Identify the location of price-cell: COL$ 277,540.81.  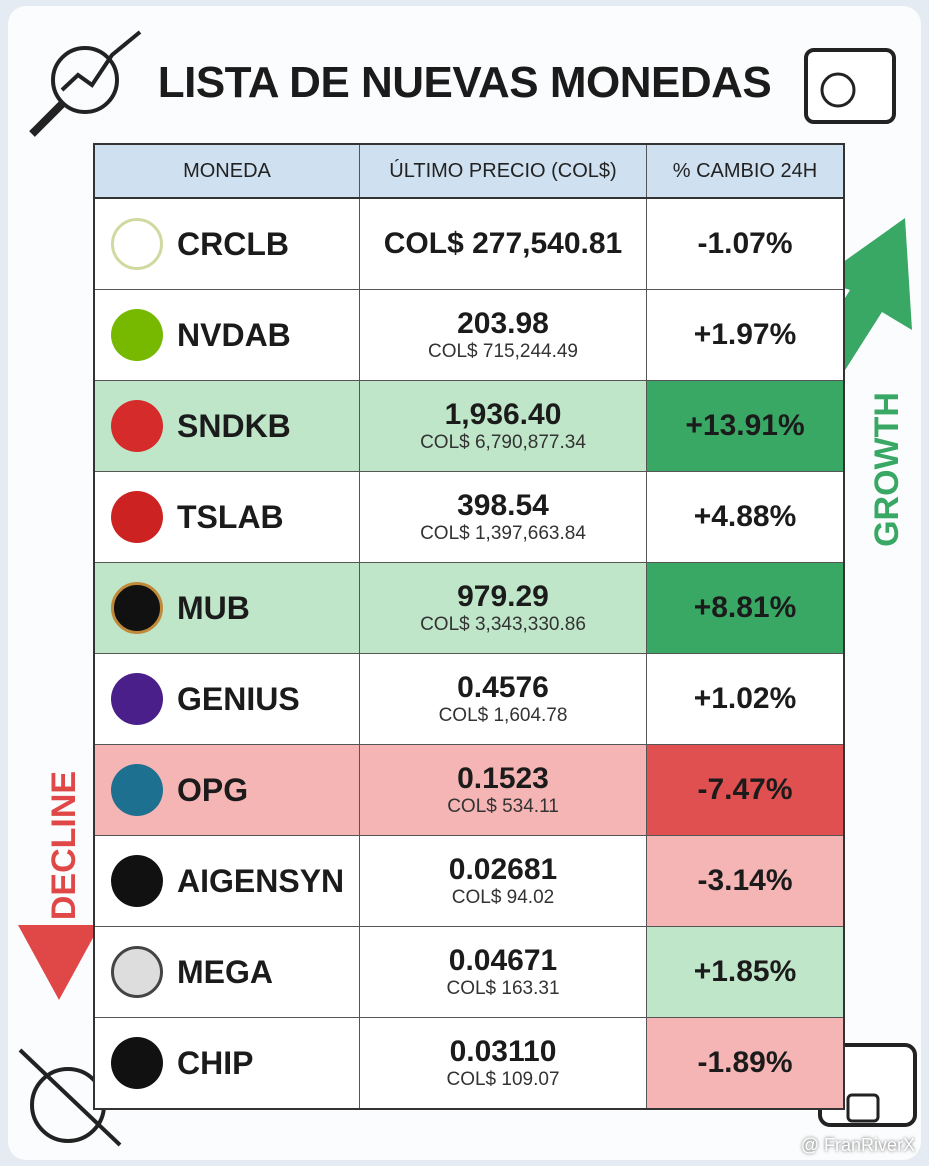
(503, 244).